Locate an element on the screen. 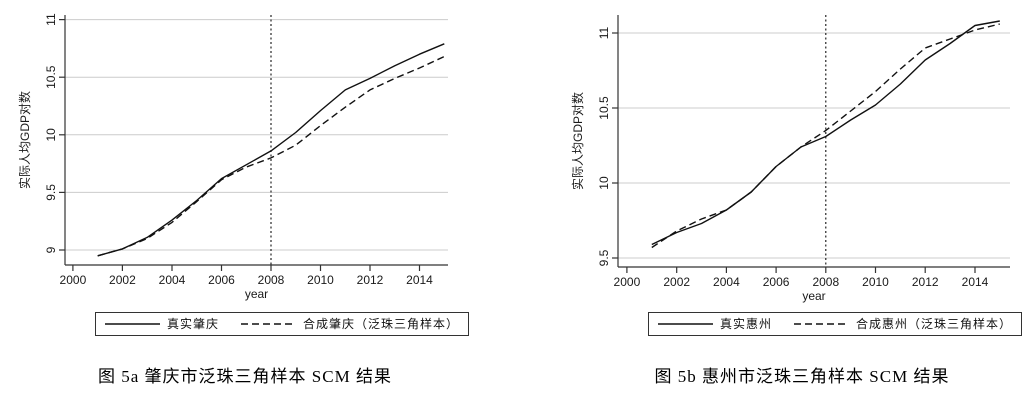  legend-zhaoqing: 真实肇庆 合成肇庆（泛珠三角样本） is located at coordinates (282, 324).